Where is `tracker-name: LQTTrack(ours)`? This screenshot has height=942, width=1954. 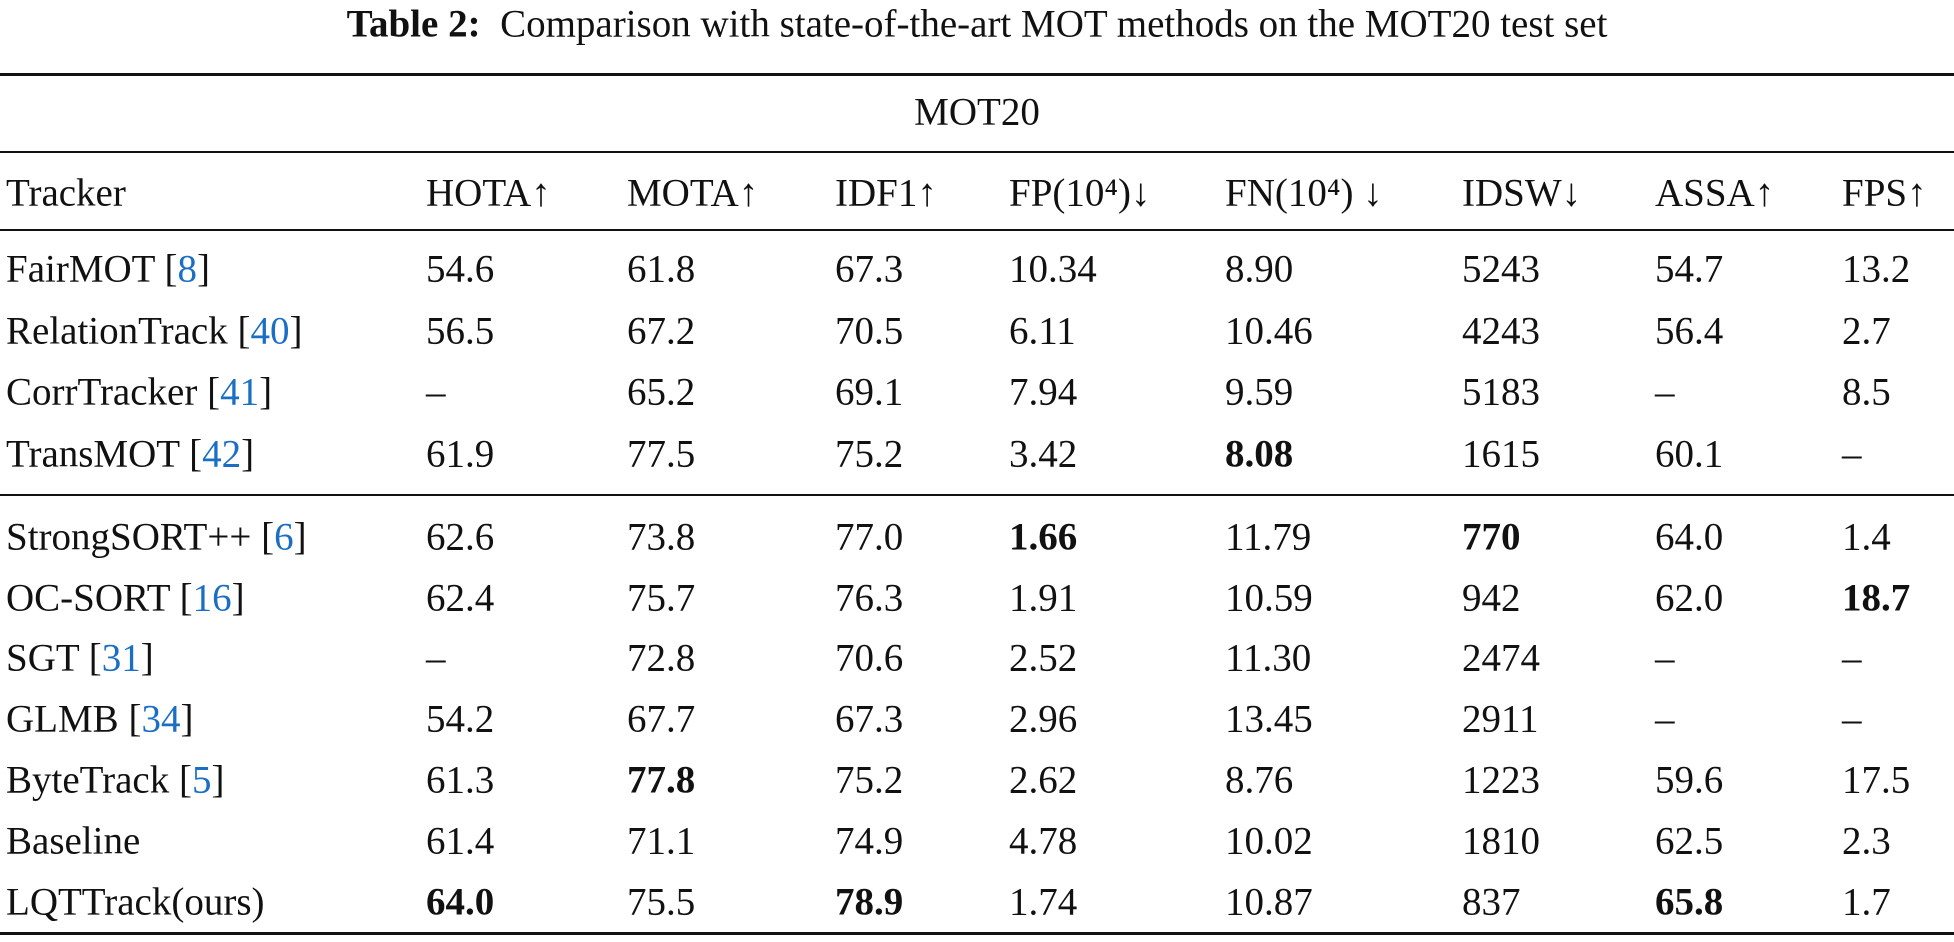 tracker-name: LQTTrack(ours) is located at coordinates (135, 902).